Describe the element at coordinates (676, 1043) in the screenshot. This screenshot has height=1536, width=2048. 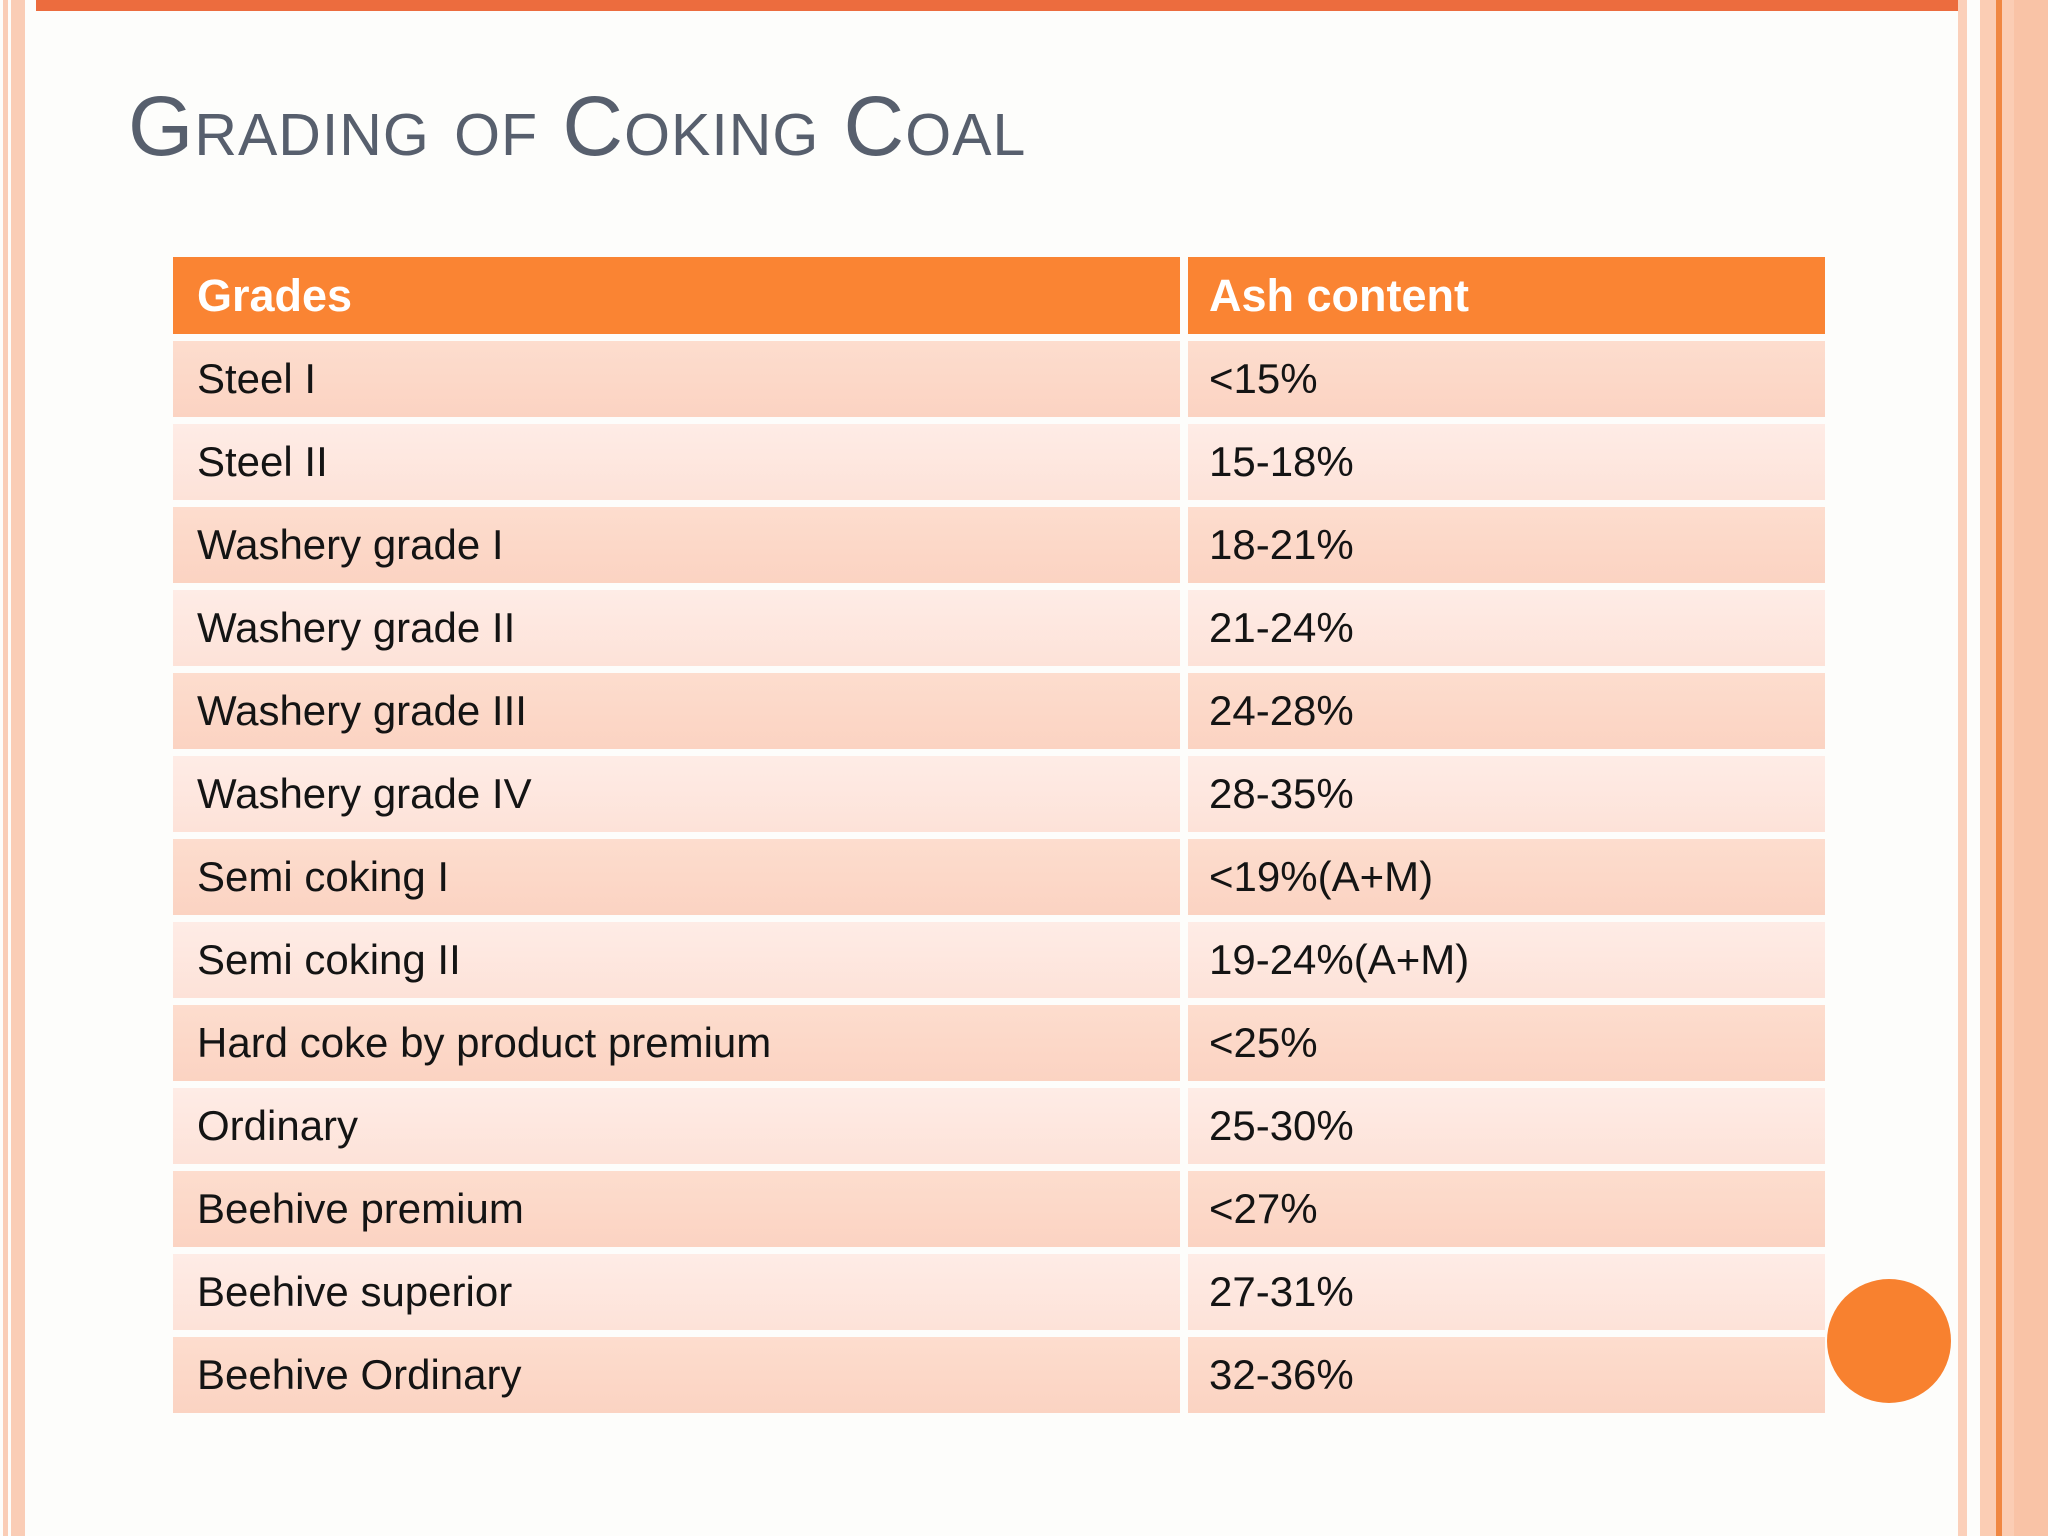
I see `grade-cell: Hard coke by product premium` at that location.